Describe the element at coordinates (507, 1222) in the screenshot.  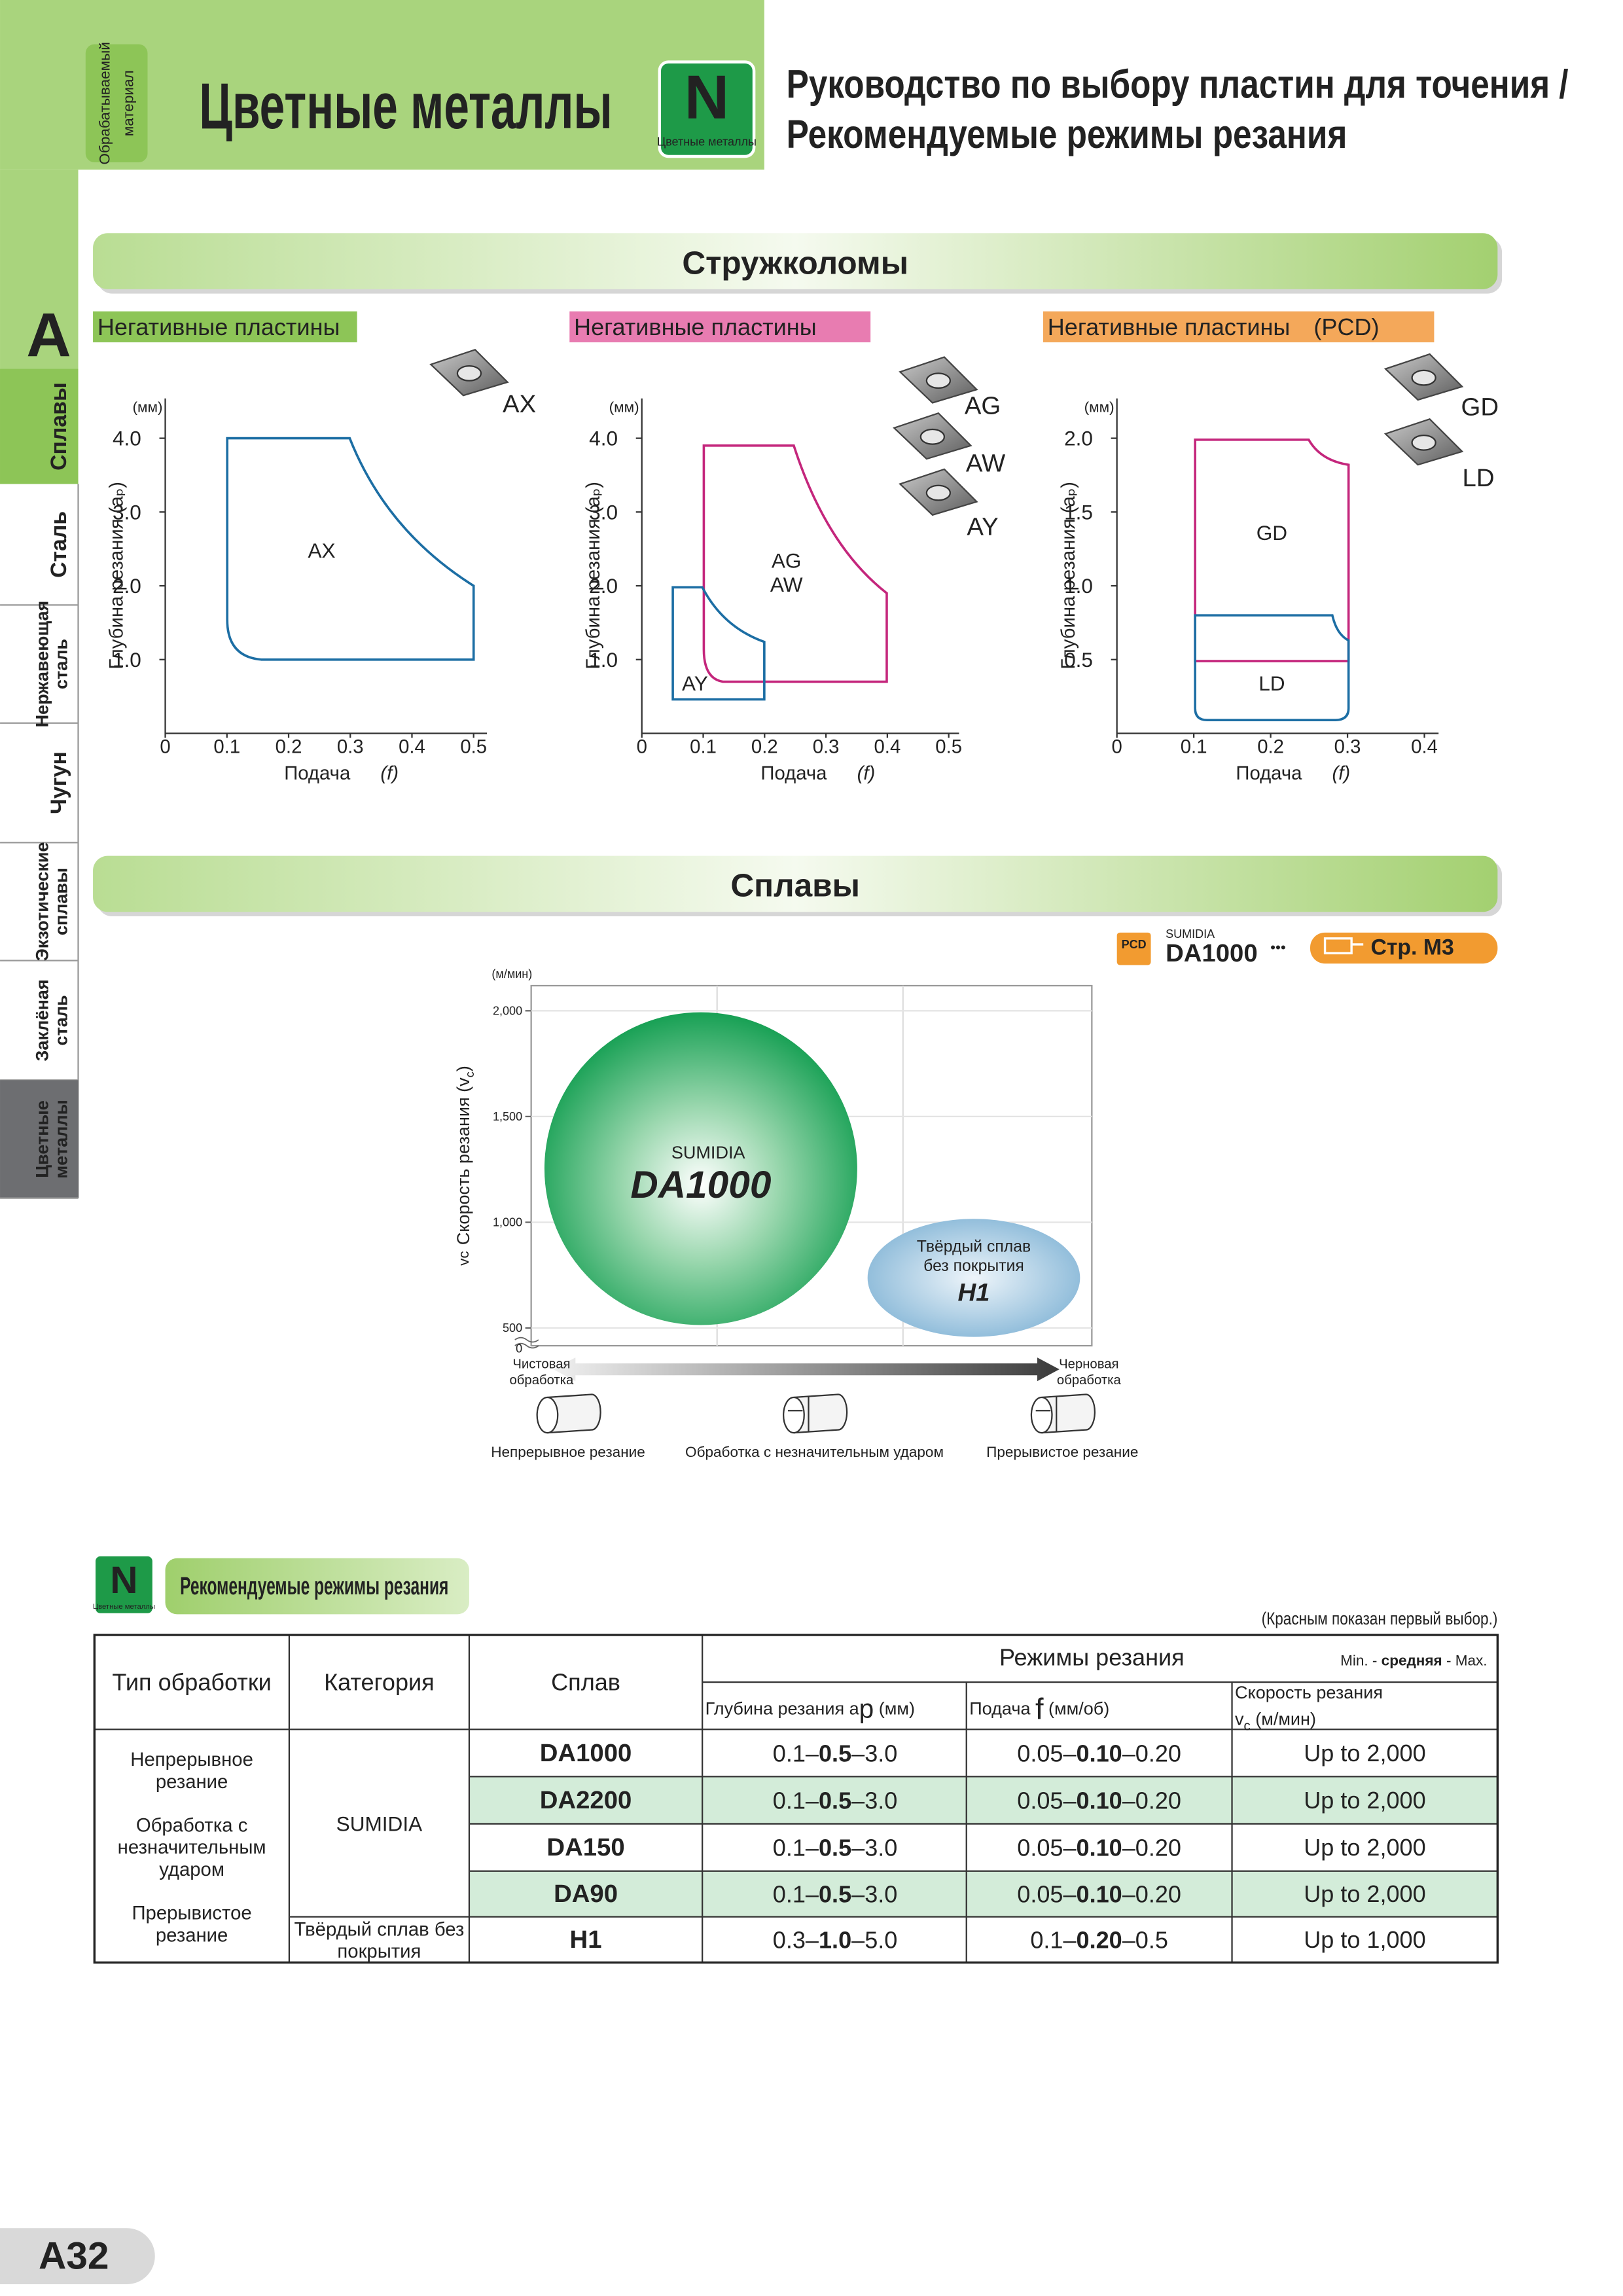
I see `y-tick-label: 1,000` at that location.